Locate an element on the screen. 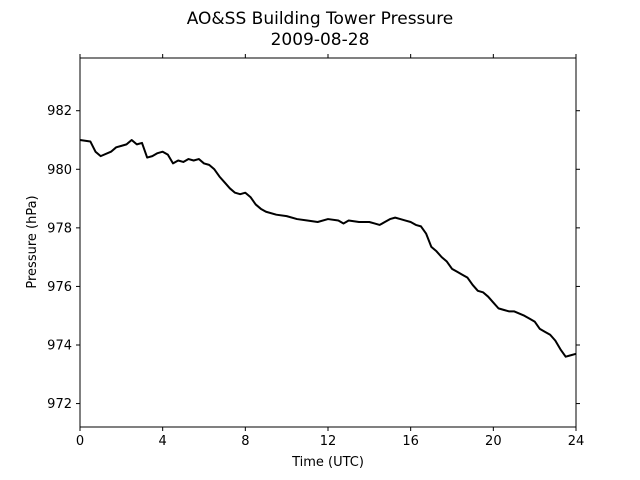 The image size is (640, 480). x-tick-label: 12 is located at coordinates (328, 441).